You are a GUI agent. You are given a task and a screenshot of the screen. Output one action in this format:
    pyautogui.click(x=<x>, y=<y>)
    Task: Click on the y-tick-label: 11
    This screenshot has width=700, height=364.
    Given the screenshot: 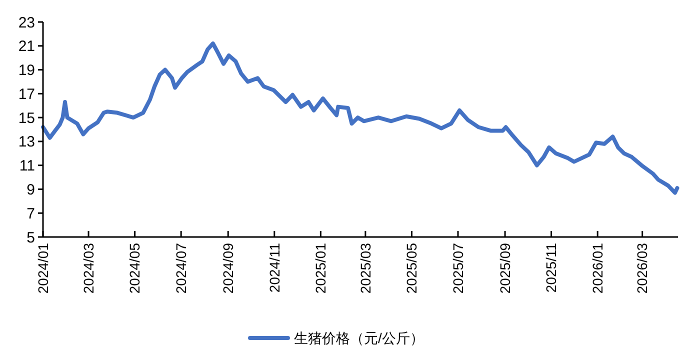 What is the action you would take?
    pyautogui.click(x=27, y=166)
    